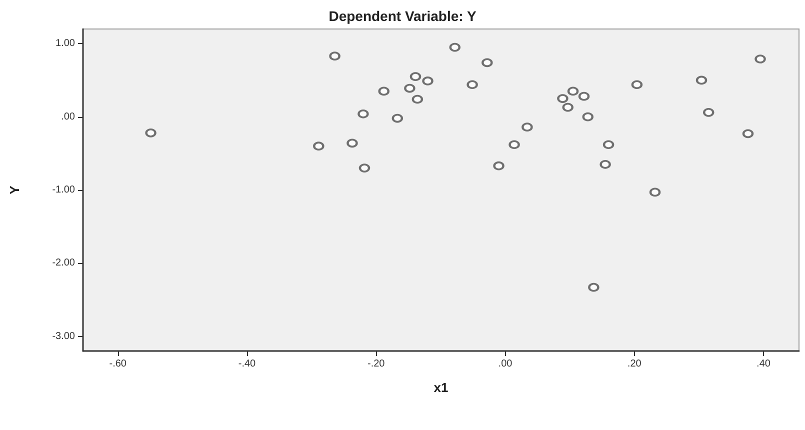 Image resolution: width=805 pixels, height=430 pixels. I want to click on x-tick-label: -.20, so click(376, 364).